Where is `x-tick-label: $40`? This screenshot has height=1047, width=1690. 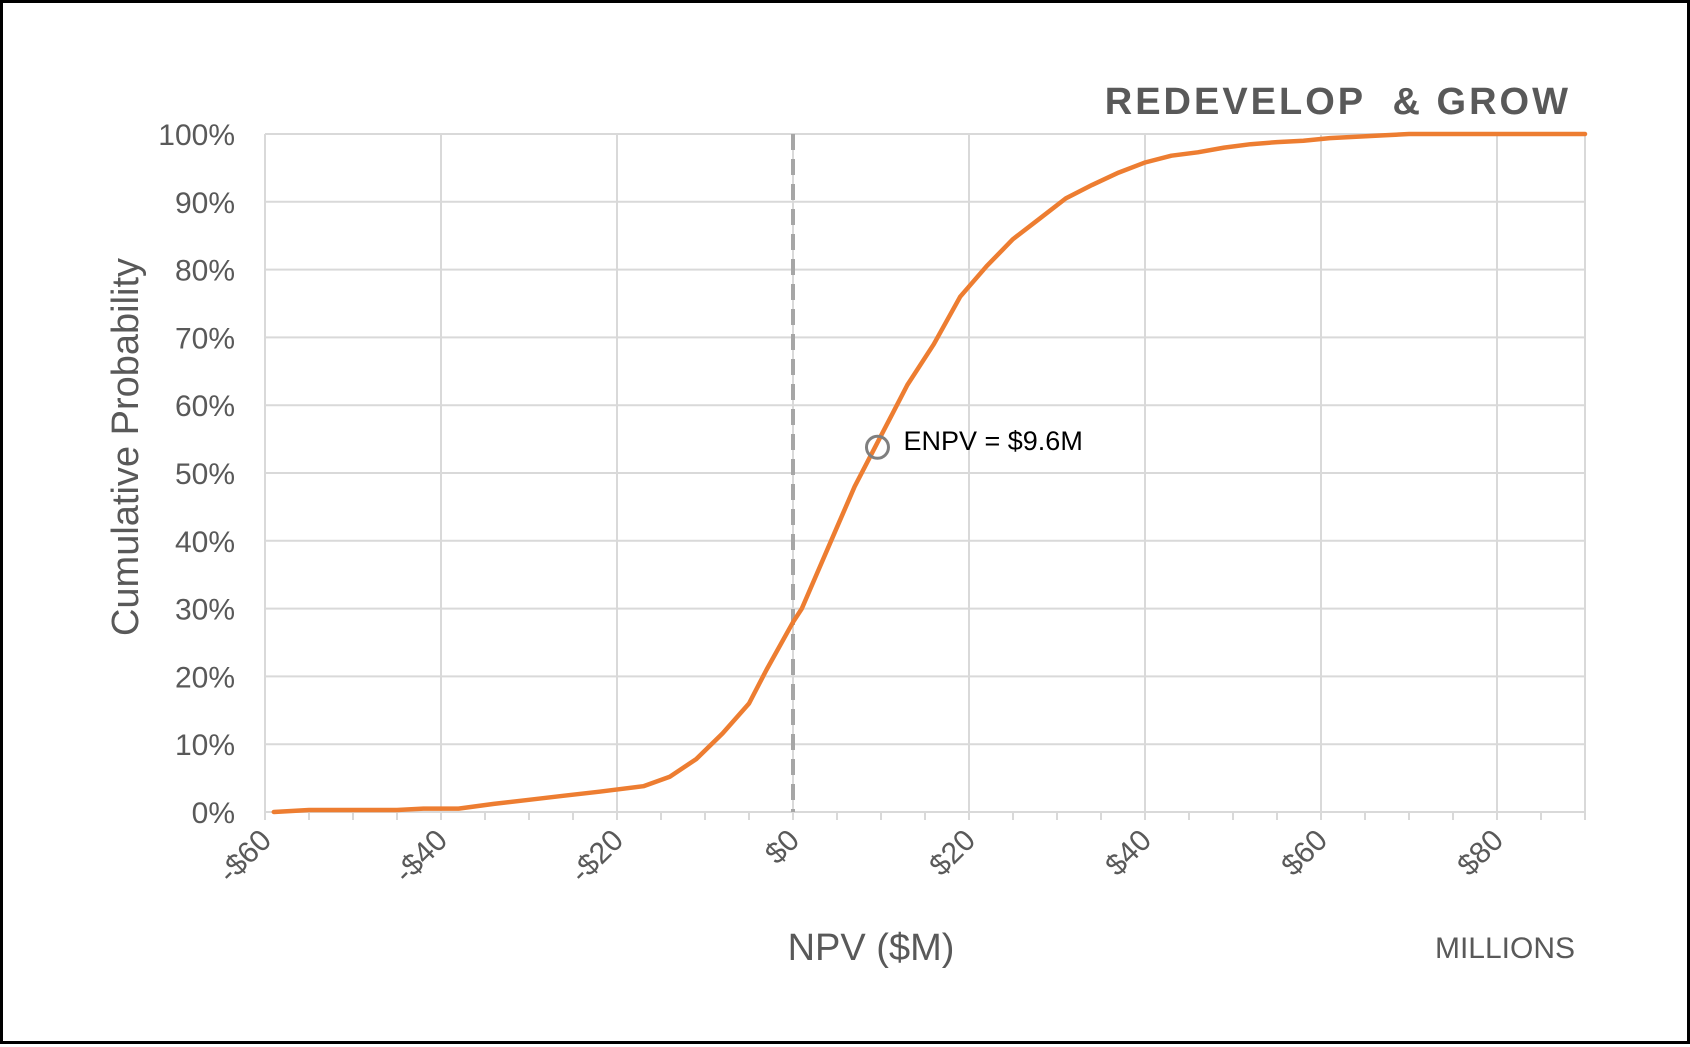
x-tick-label: $40 is located at coordinates (1128, 853).